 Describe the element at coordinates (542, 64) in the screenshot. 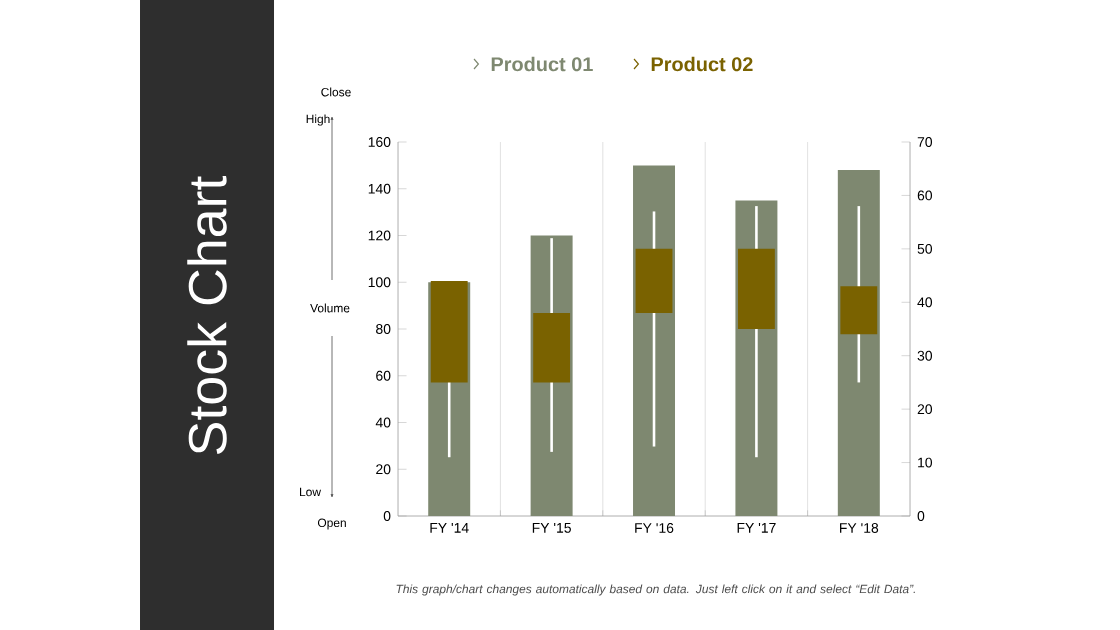

I see `legend-label: Product 01` at that location.